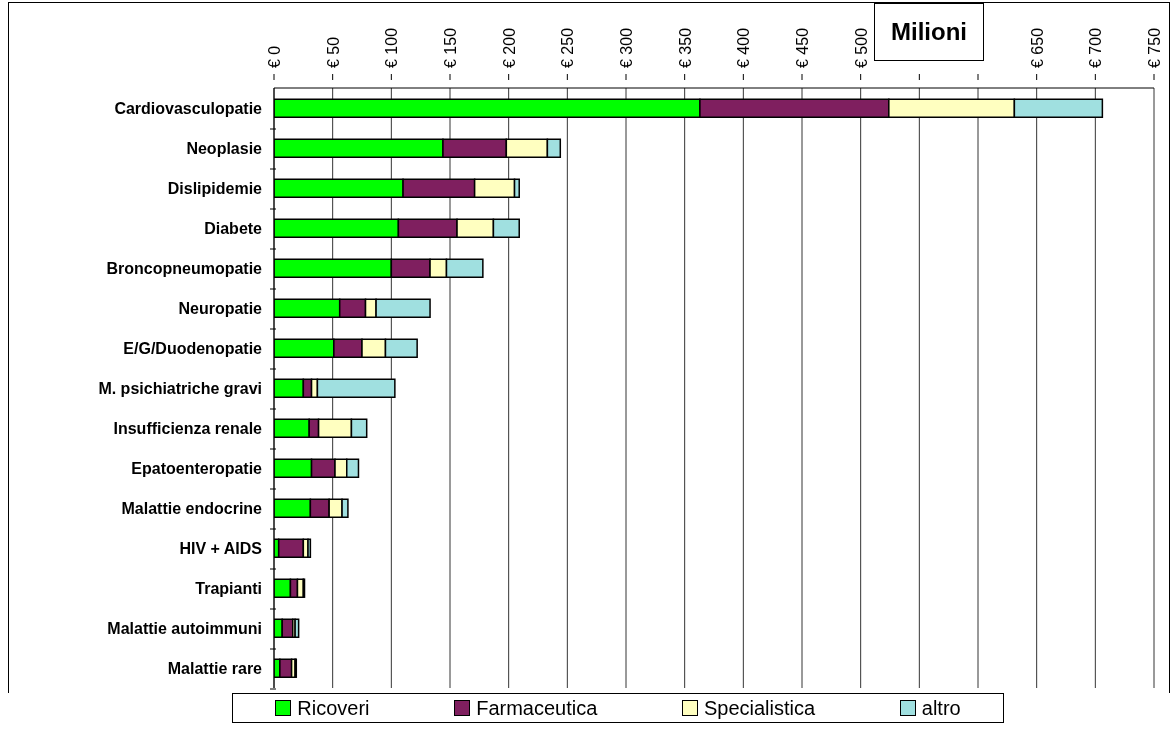  What do you see at coordinates (509, 47) in the screenshot?
I see `x-tick-label: € 200` at bounding box center [509, 47].